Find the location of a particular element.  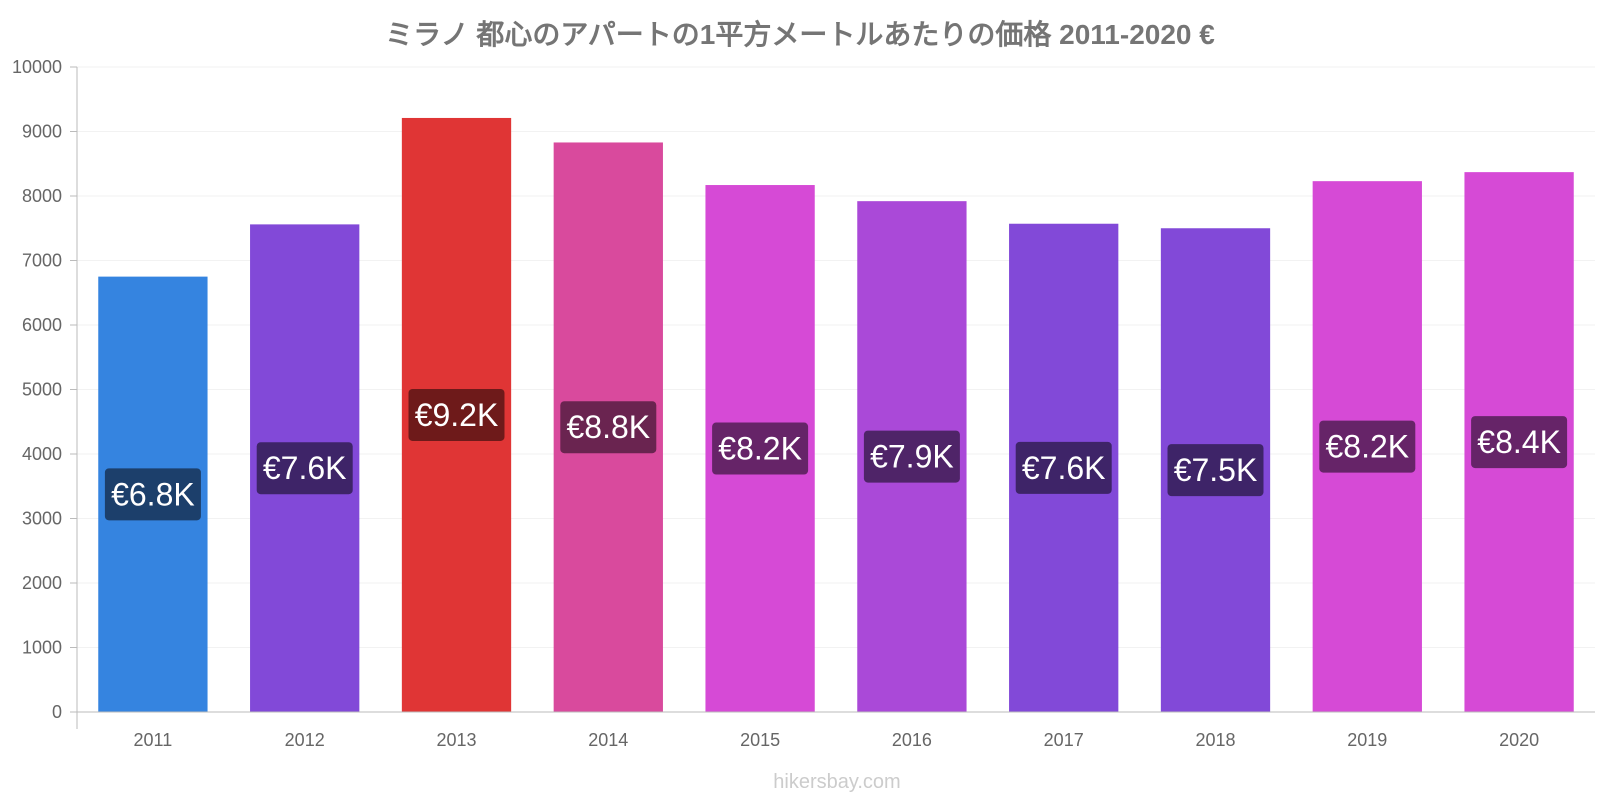

y-tick-label: 10000 is located at coordinates (37, 67).